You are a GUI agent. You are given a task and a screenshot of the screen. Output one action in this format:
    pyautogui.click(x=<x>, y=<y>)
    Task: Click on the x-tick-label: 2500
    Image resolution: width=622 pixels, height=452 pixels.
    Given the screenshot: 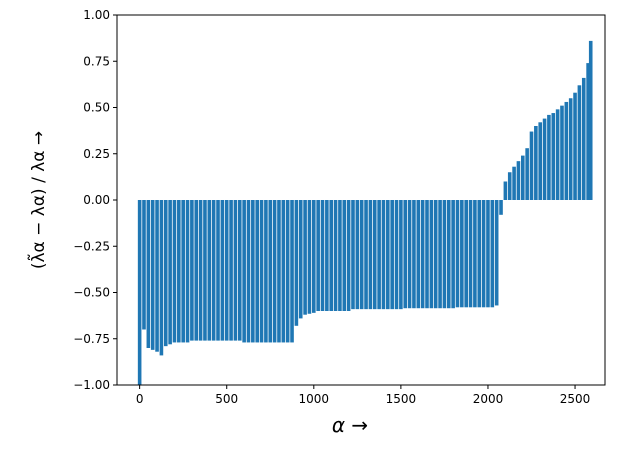 What is the action you would take?
    pyautogui.click(x=575, y=399)
    